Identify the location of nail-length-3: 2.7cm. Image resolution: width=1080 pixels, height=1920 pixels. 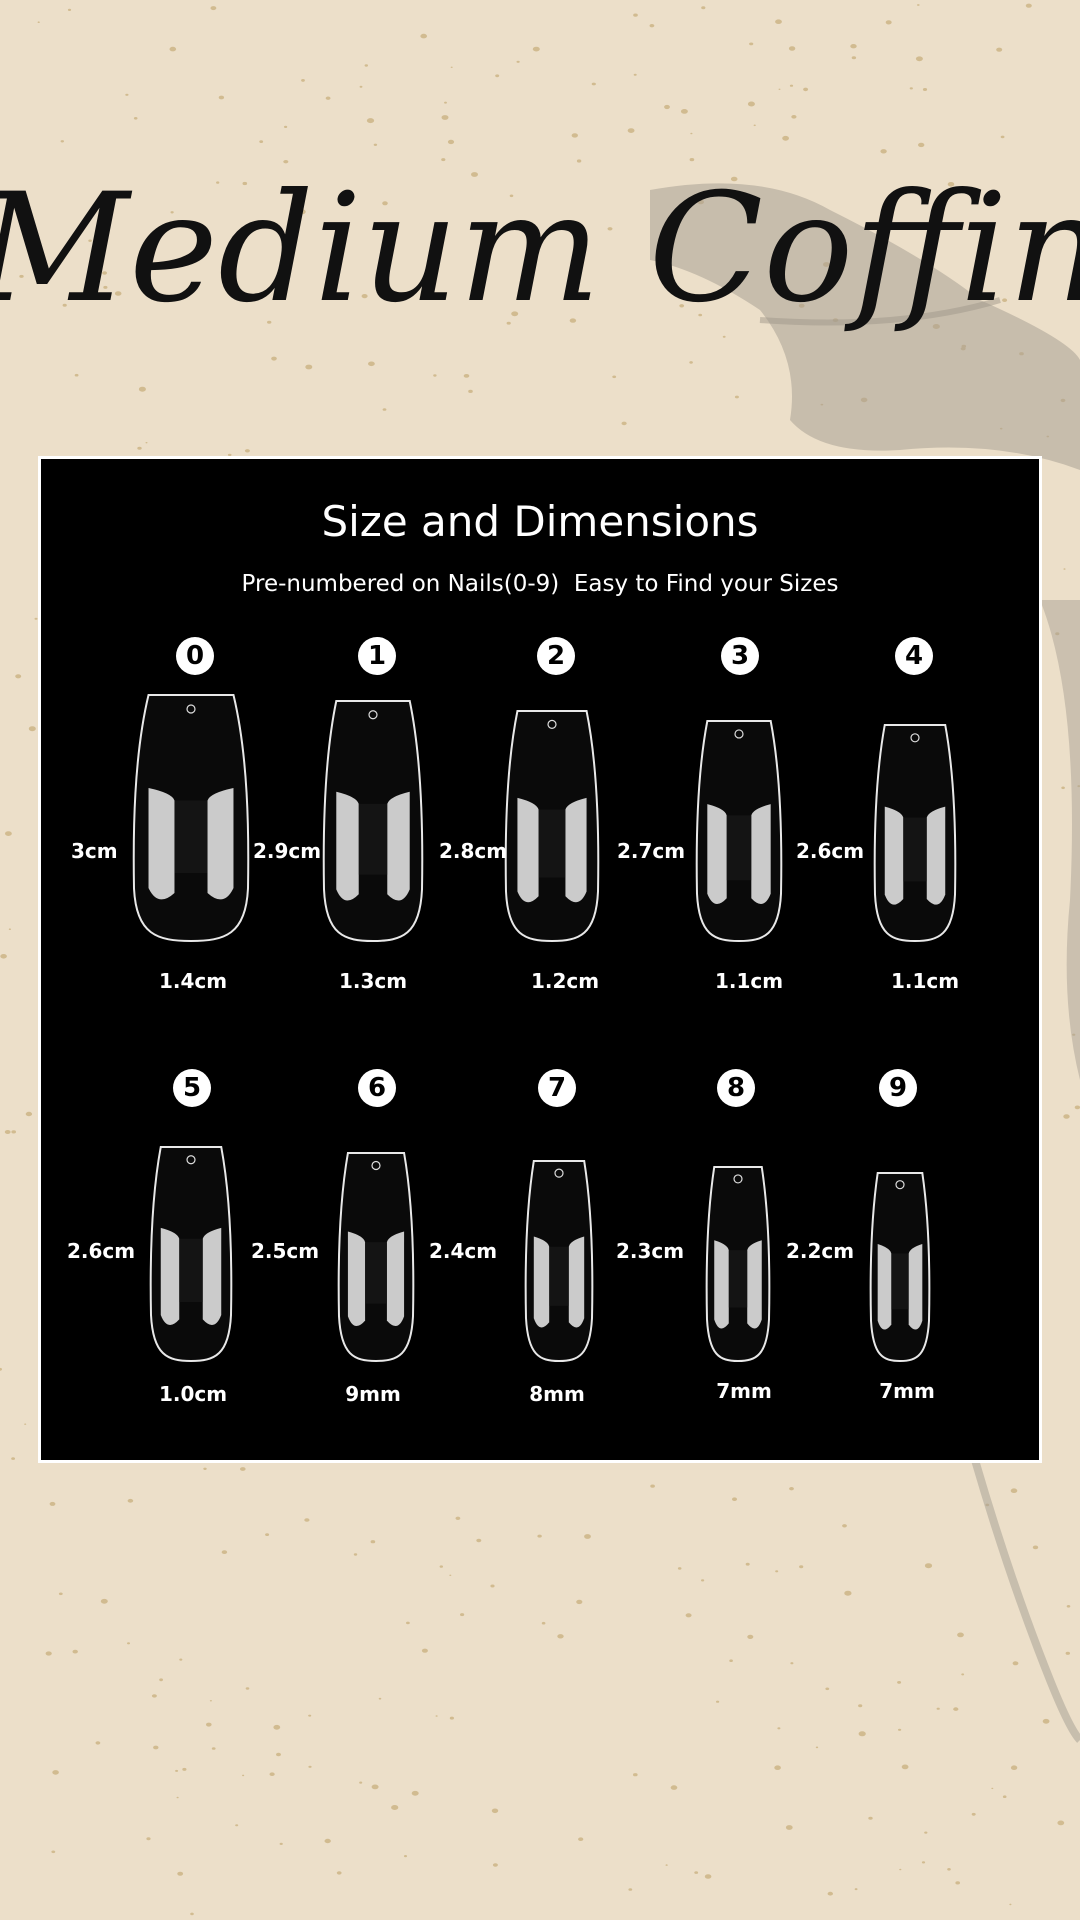
(651, 851).